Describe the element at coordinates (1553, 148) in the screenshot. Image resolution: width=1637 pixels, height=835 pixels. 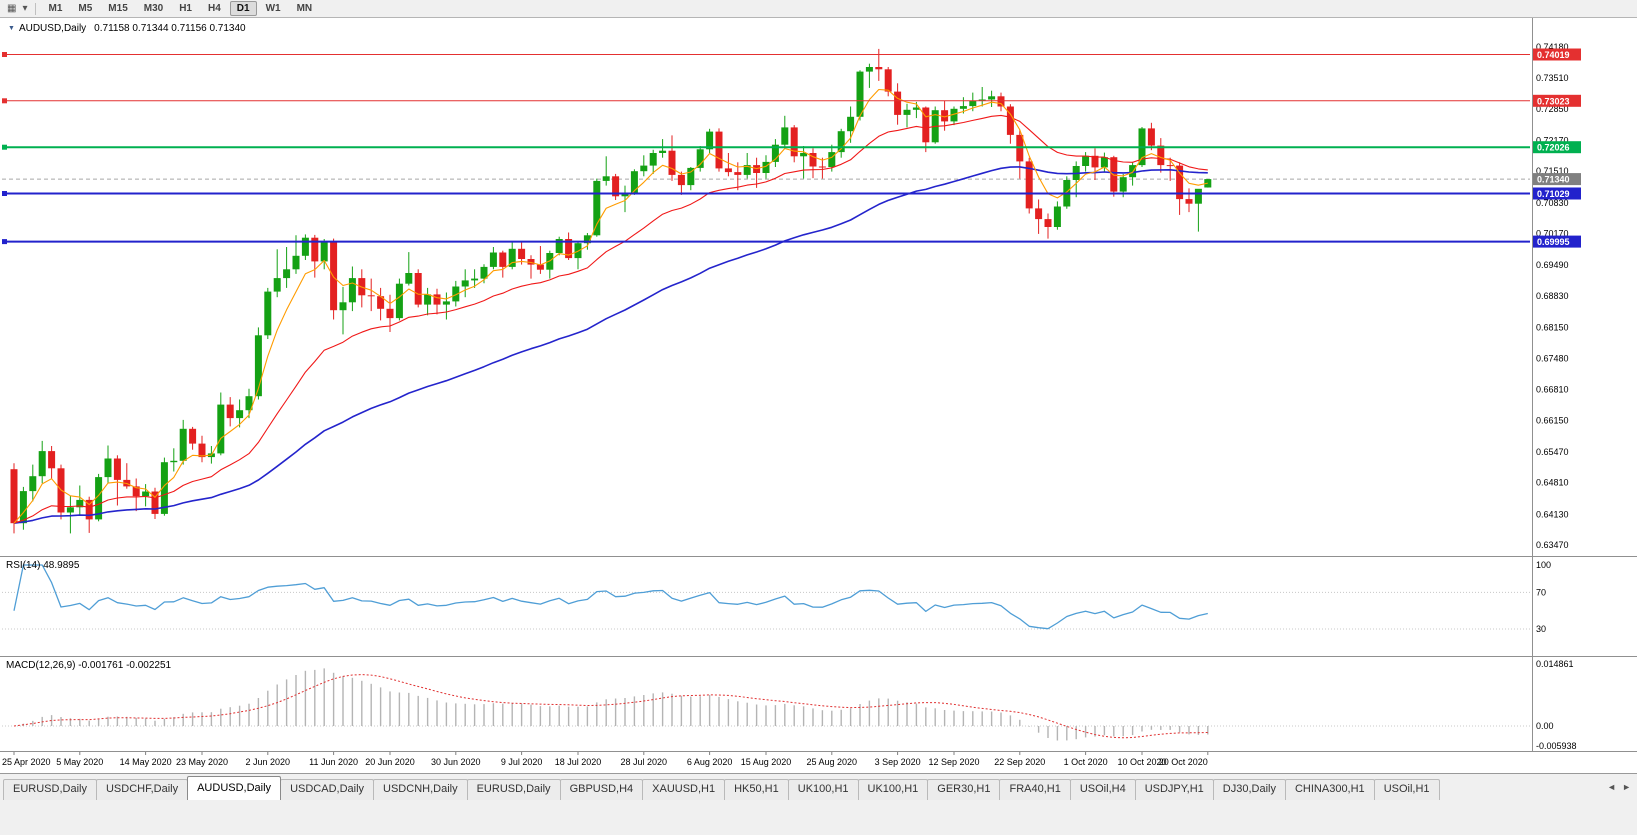
I see `svg-text: 0.72026` at that location.